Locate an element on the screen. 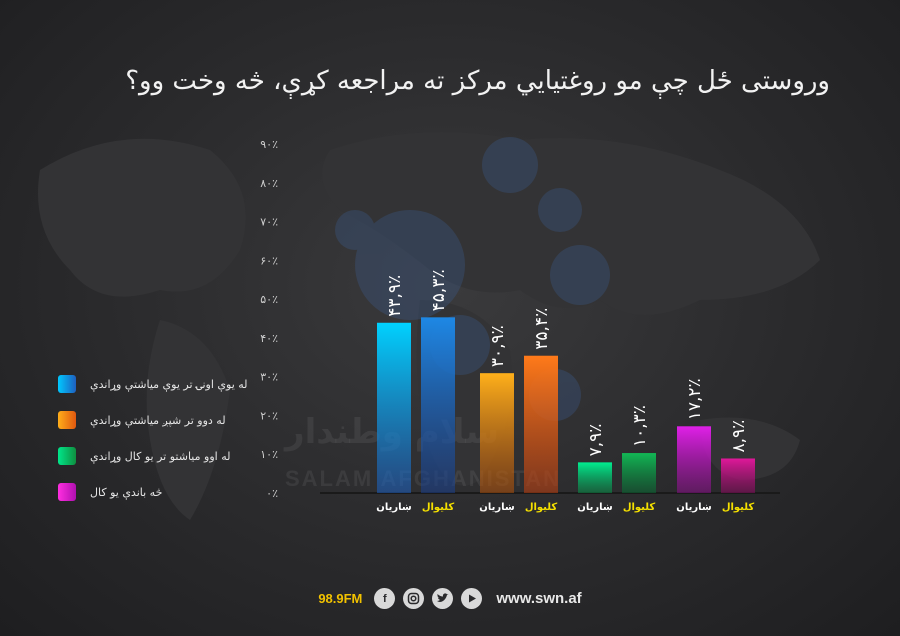 This screenshot has width=900, height=636. legend-label: له اوو میاشتو تر یو کال وړاندې is located at coordinates (160, 456).